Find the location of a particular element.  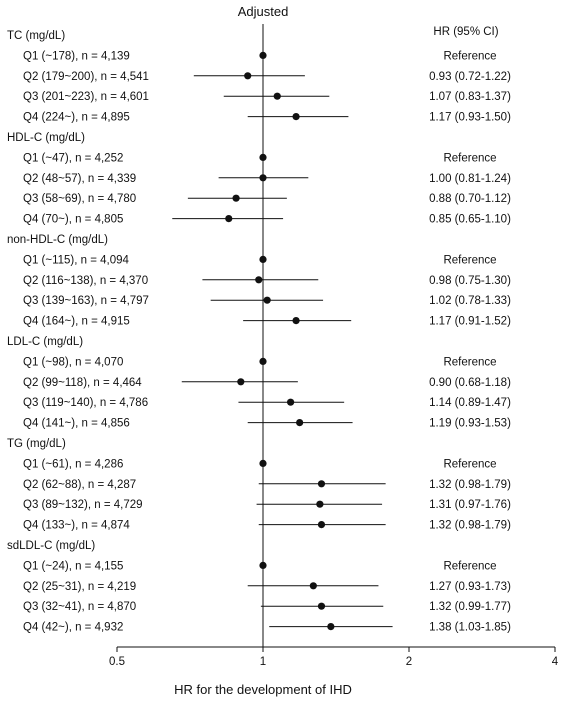

hr-value-text: 1.07 (0.83-1.37) is located at coordinates (470, 97).